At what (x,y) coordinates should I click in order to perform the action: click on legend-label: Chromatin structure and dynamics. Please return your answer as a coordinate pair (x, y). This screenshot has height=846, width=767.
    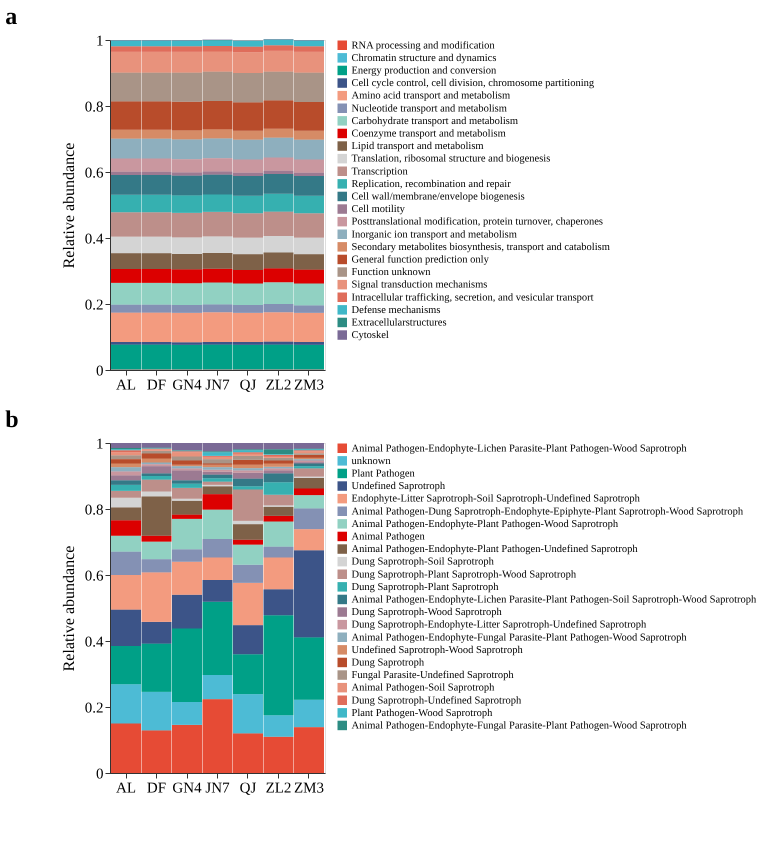
    Looking at the image, I should click on (424, 58).